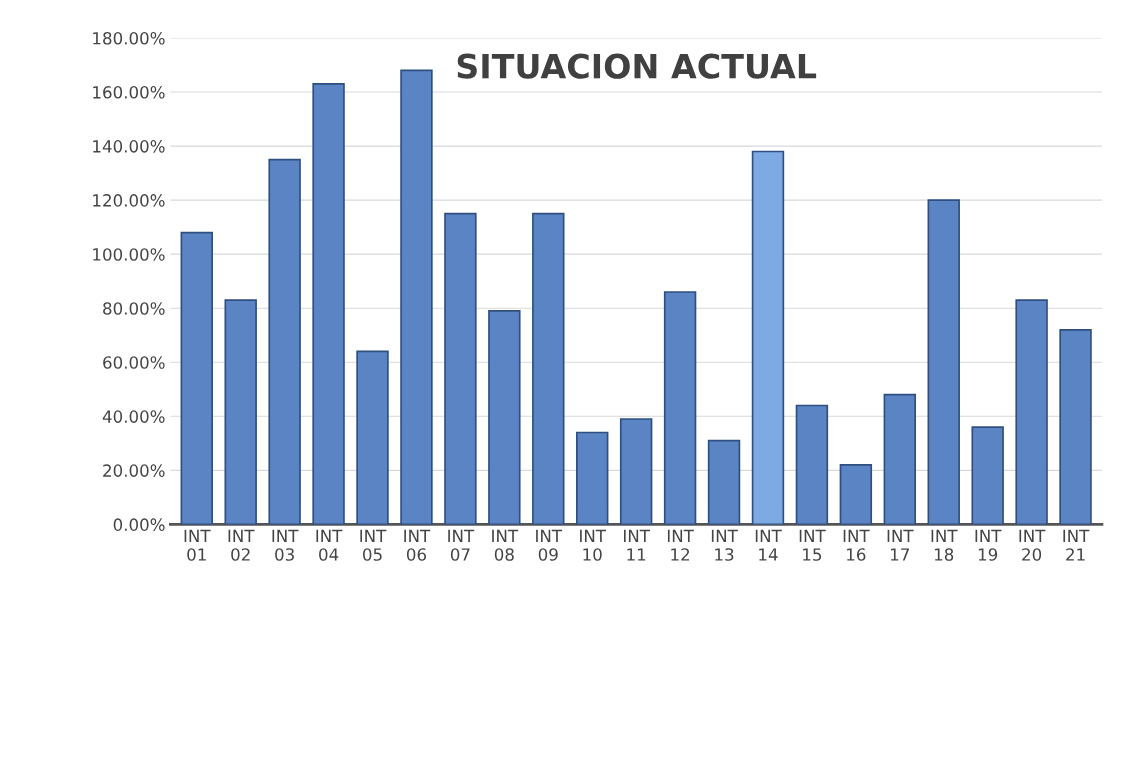 This screenshot has height=760, width=1136. I want to click on x-tick-label: INT 08, so click(505, 545).